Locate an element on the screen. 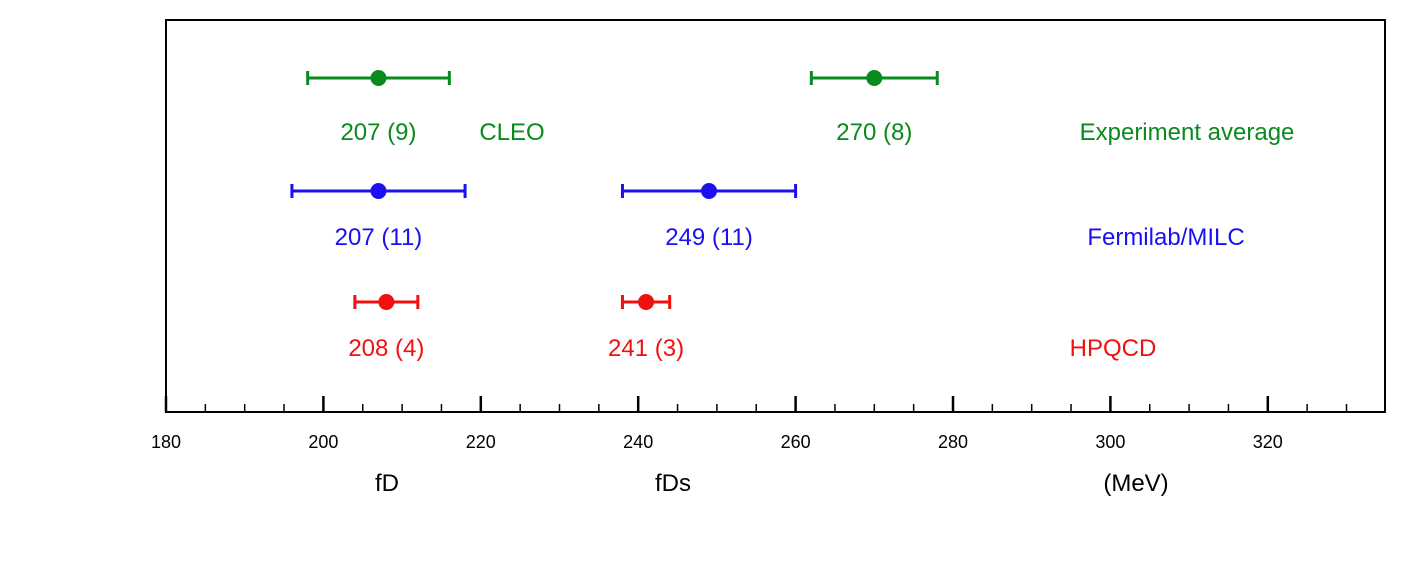  axis-label-unit: (MeV) is located at coordinates (1135, 483).